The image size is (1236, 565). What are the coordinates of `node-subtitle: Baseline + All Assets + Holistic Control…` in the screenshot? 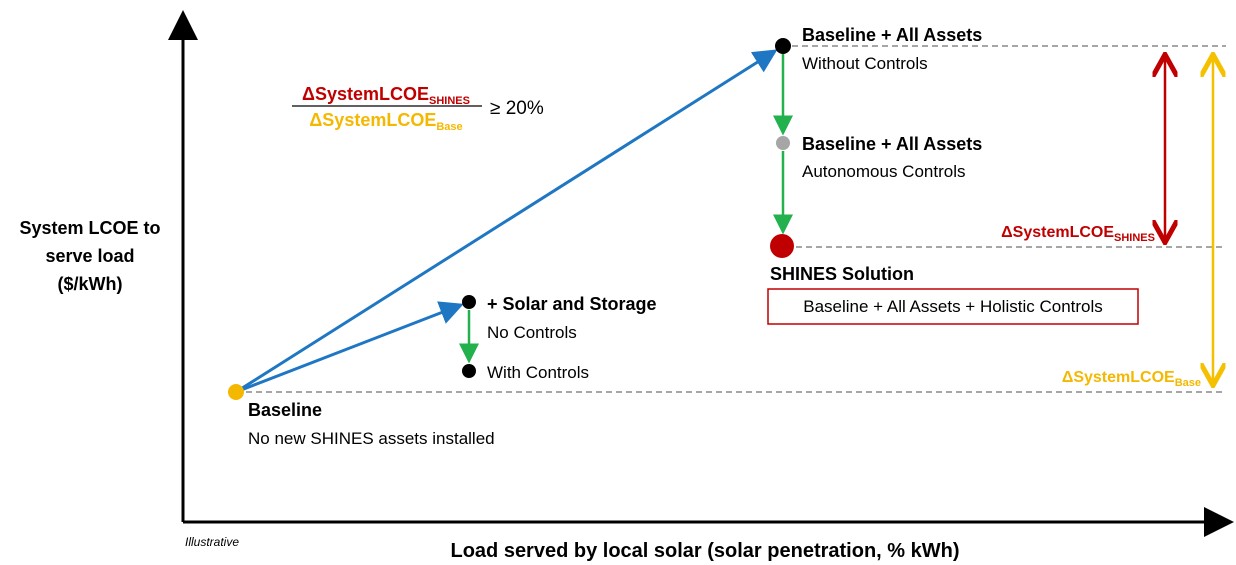 It's located at (953, 306).